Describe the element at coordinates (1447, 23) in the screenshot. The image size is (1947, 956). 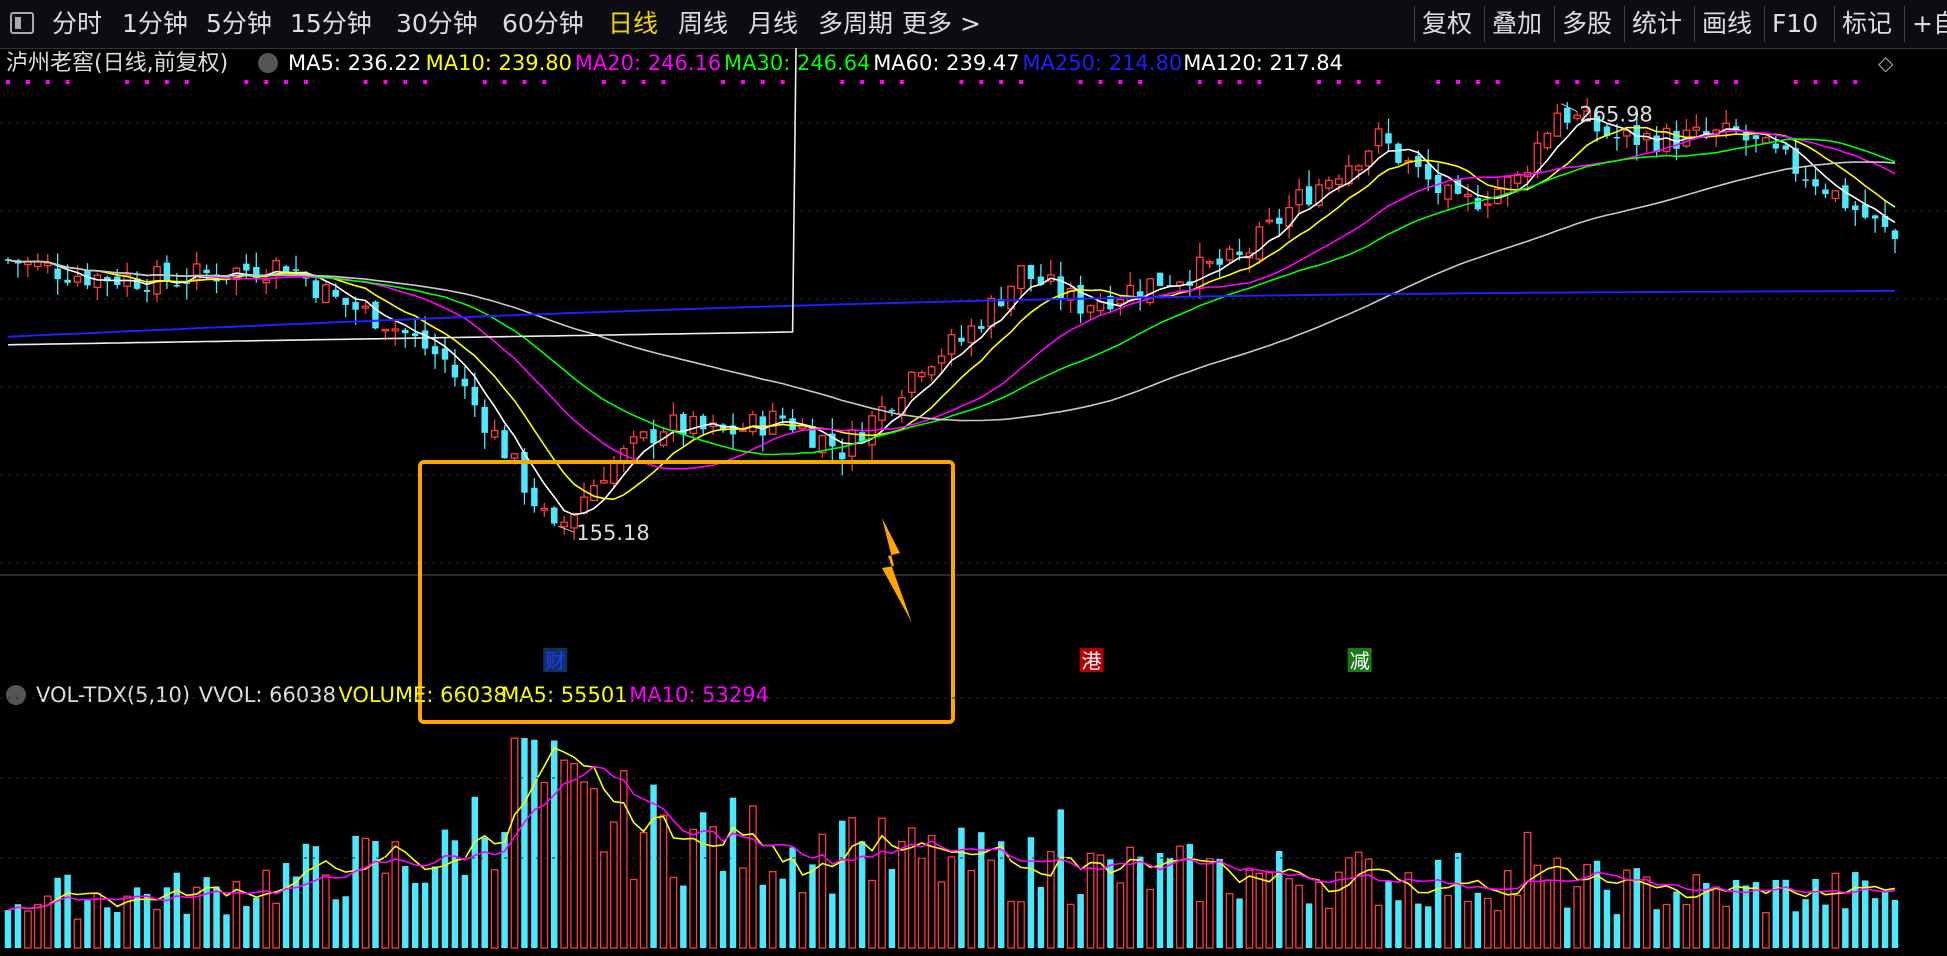
I see `tool-0: 复权` at that location.